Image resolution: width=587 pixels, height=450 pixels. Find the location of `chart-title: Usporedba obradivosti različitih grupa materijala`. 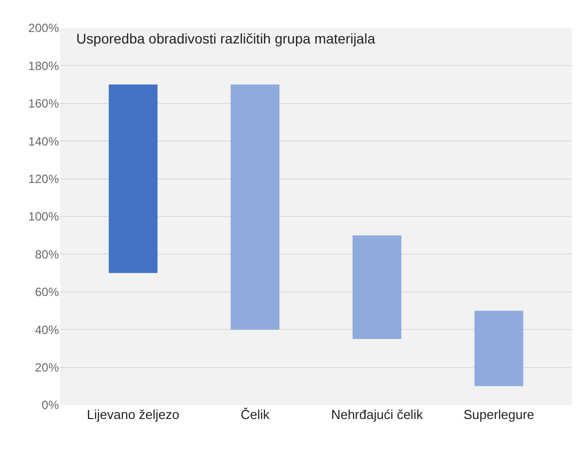

chart-title: Usporedba obradivosti različitih grupa materijala is located at coordinates (226, 38).